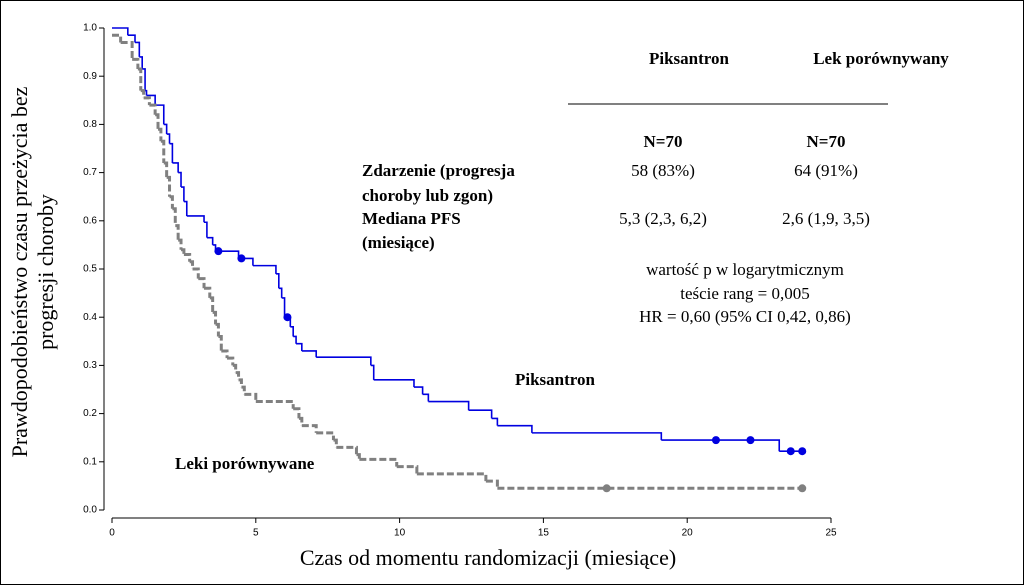  What do you see at coordinates (90, 365) in the screenshot?
I see `y-tick-label: 0.3` at bounding box center [90, 365].